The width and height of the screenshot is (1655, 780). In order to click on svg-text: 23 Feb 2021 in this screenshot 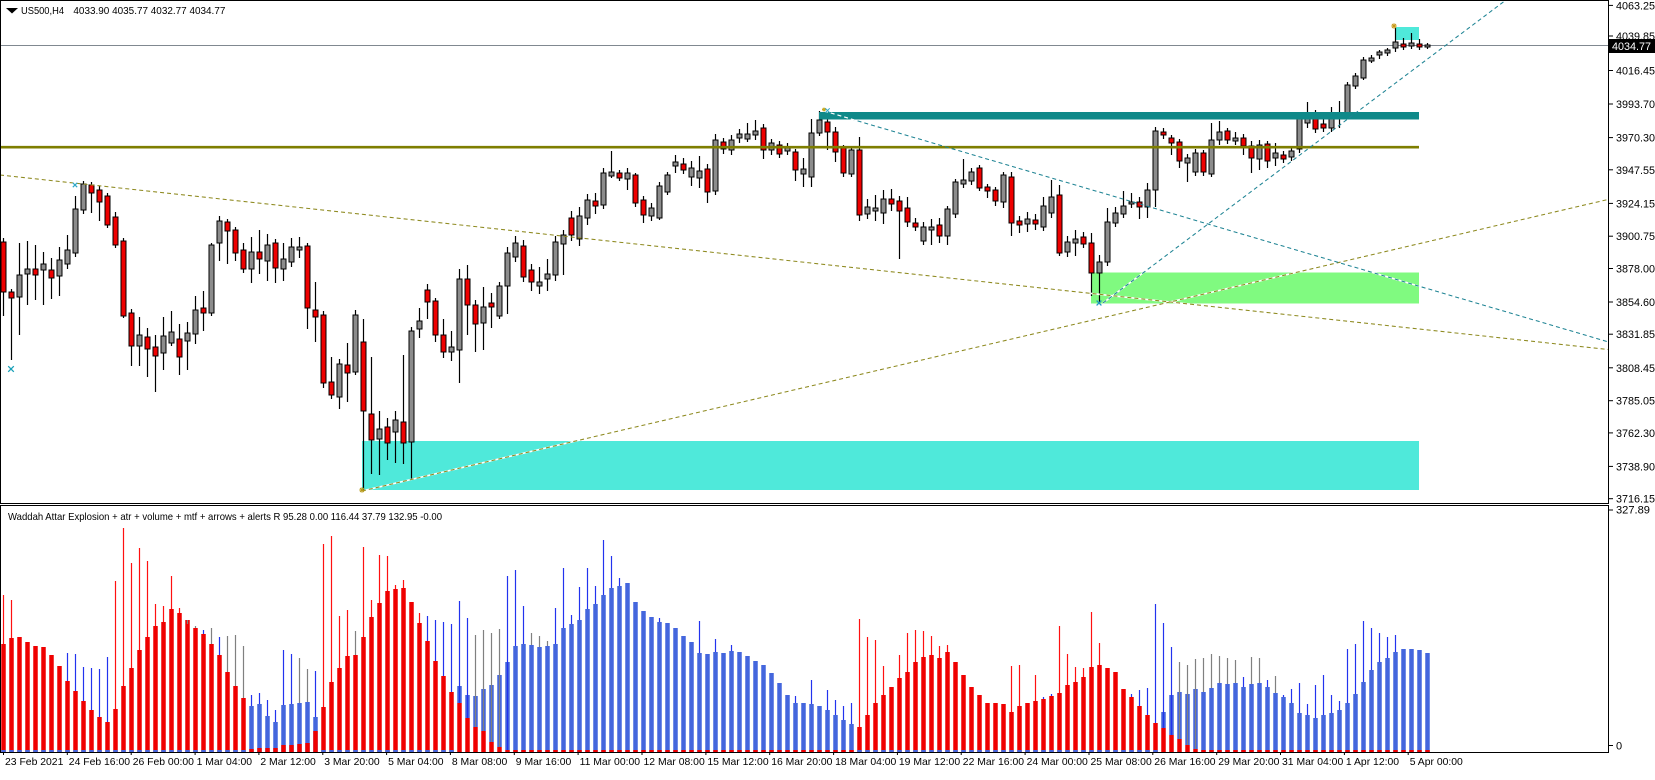, I will do `click(34, 762)`.